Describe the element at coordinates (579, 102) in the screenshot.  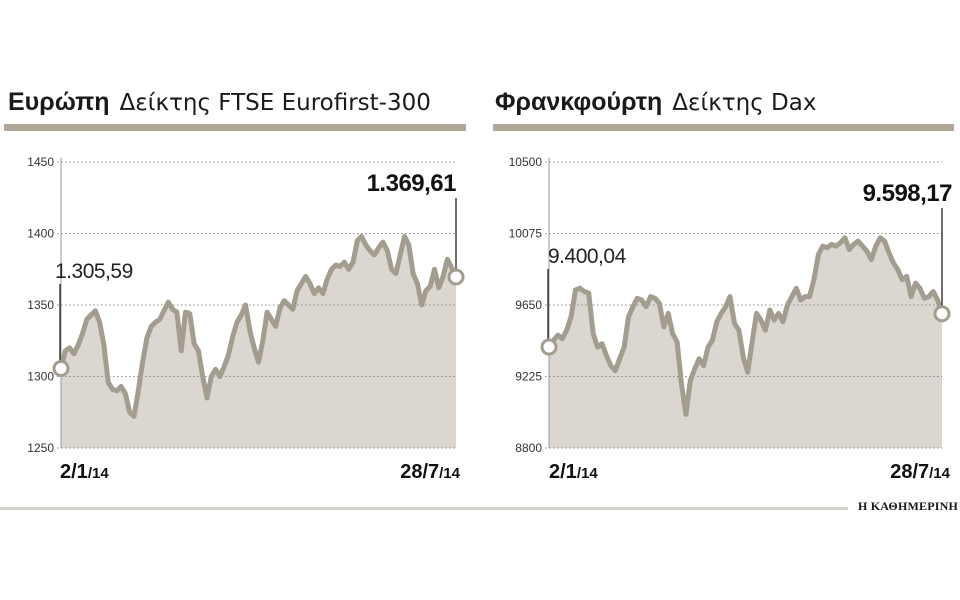
I see `region-label: Φρανκφούρτη` at that location.